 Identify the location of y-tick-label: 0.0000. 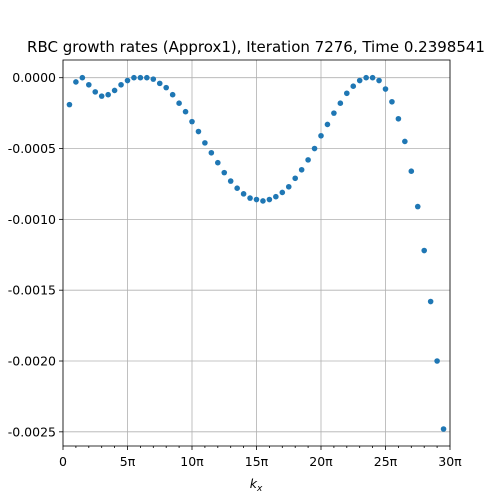
(34, 77).